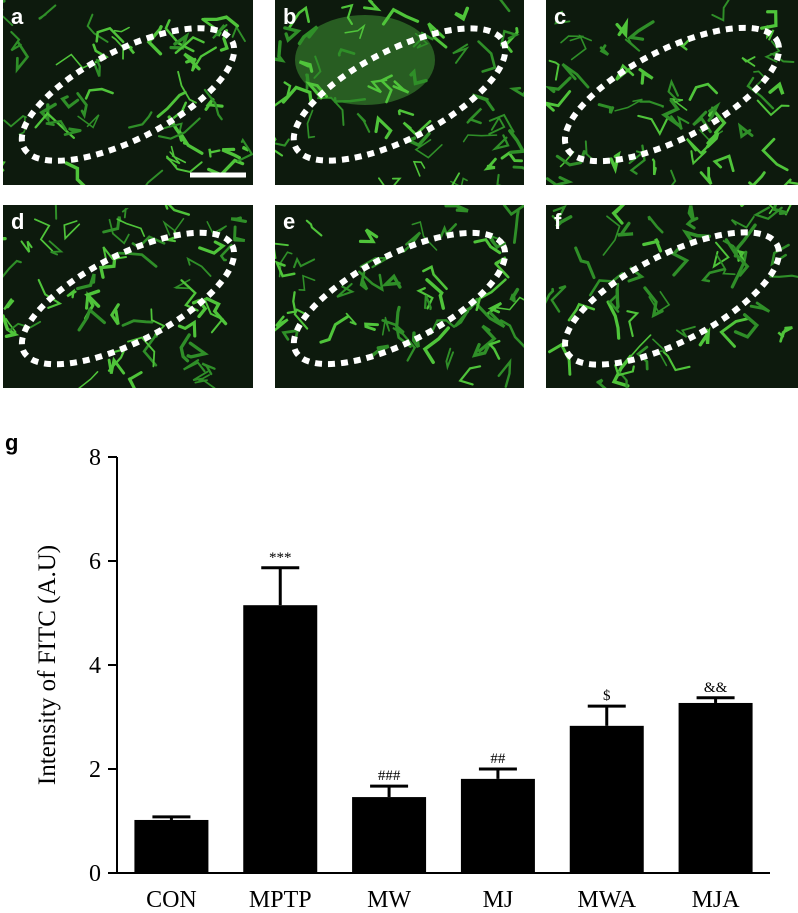 This screenshot has width=798, height=913. What do you see at coordinates (47, 665) in the screenshot?
I see `y-axis-label: Intensity of FITC (A.U)` at bounding box center [47, 665].